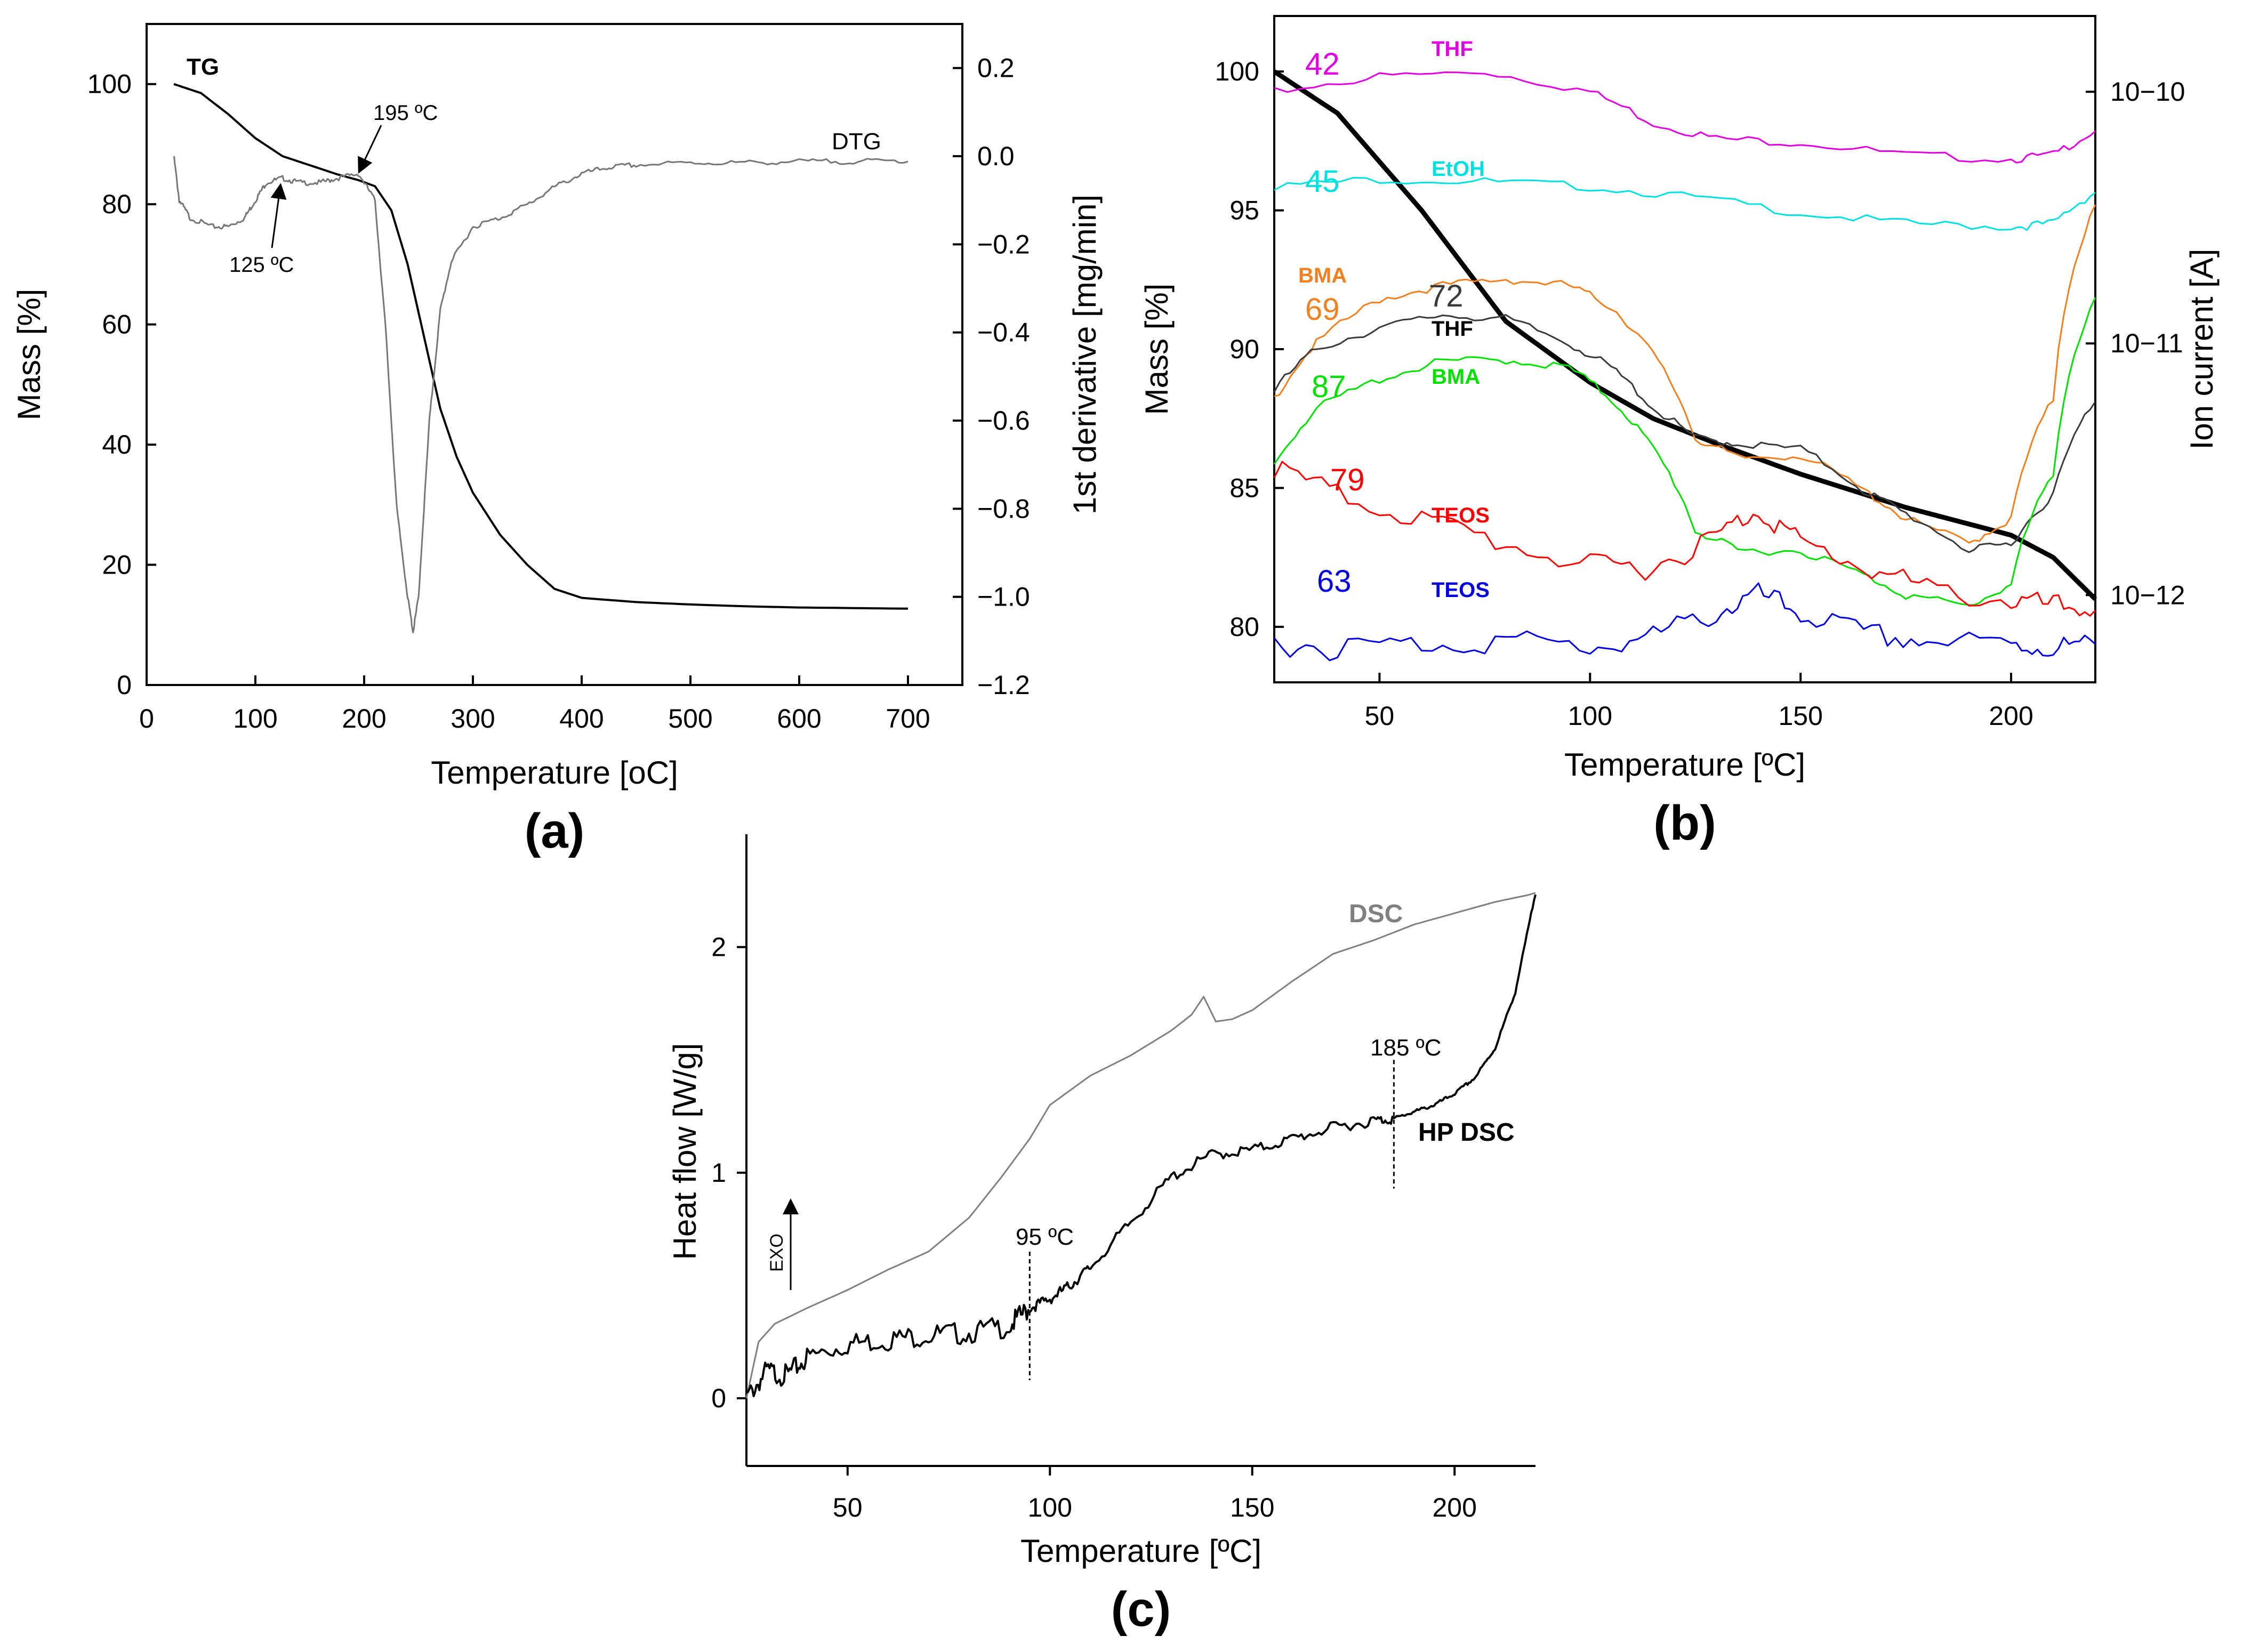  What do you see at coordinates (255, 719) in the screenshot?
I see `x-tick-label-a-100: 100` at bounding box center [255, 719].